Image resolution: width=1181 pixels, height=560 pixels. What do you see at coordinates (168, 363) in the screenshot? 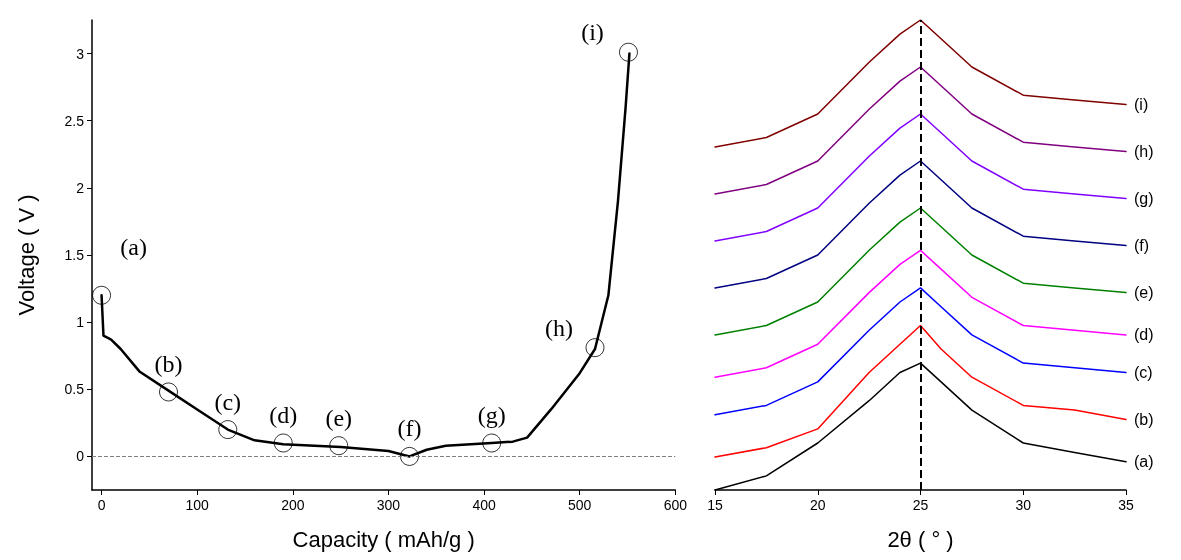
I see `annotation: (b)` at bounding box center [168, 363].